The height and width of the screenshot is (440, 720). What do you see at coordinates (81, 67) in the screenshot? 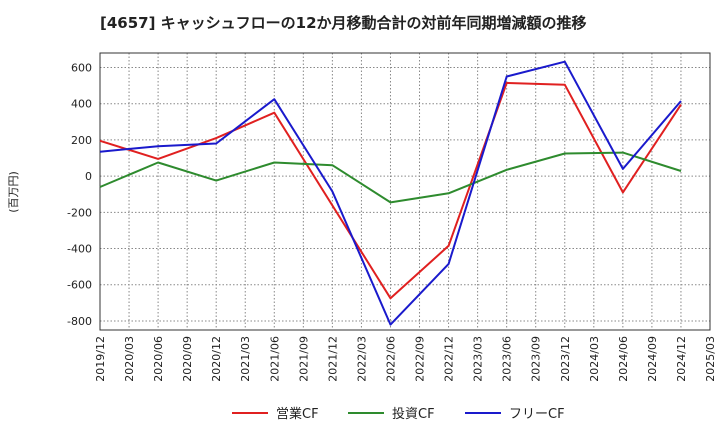
I see `y-tick-label: 600` at bounding box center [81, 67].